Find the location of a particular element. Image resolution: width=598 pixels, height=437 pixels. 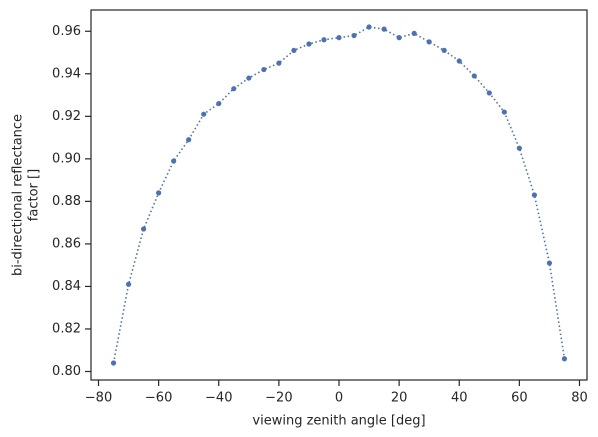

x-axis-label: viewing zenith angle [deg] is located at coordinates (338, 421).